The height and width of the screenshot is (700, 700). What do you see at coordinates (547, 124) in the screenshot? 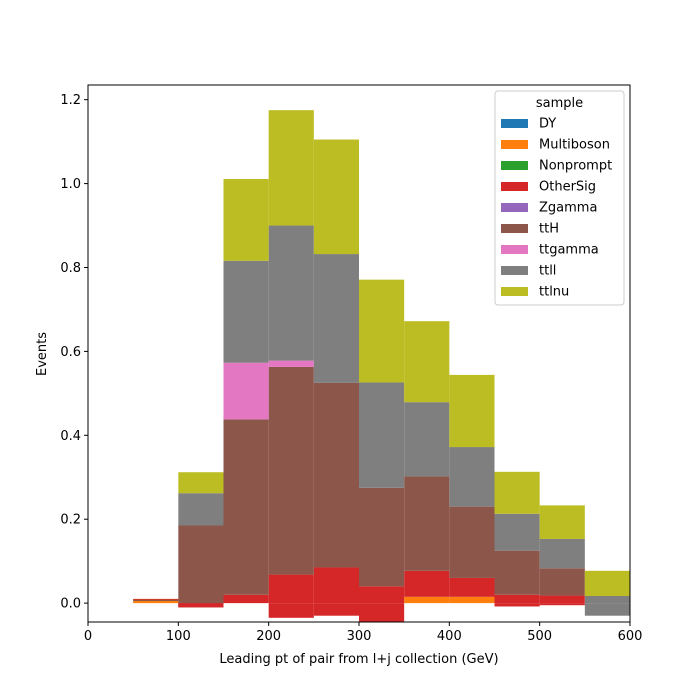
I see `legend-label-dy: DY` at bounding box center [547, 124].